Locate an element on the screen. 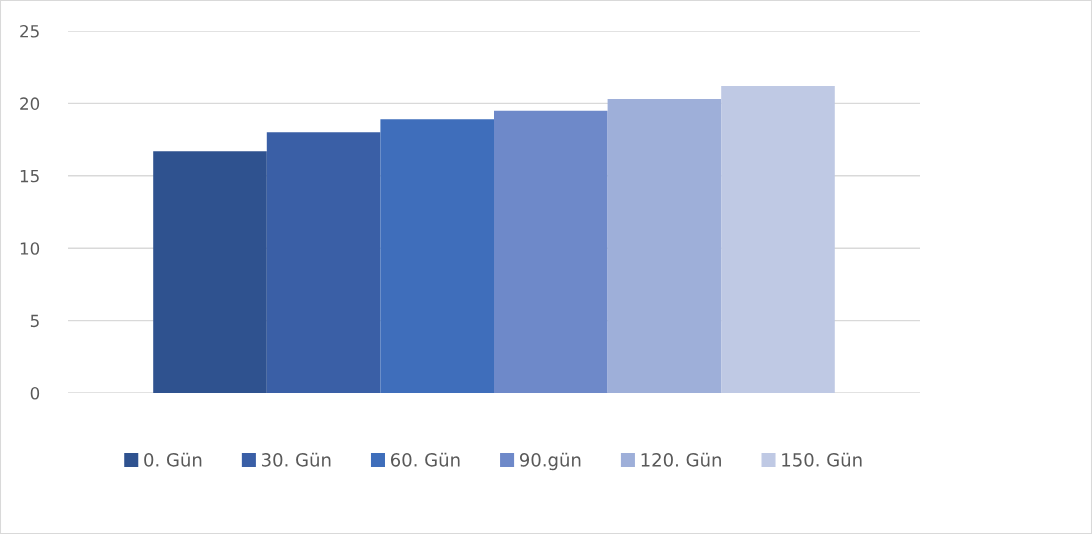  y-tick-label: 10 is located at coordinates (30, 248).